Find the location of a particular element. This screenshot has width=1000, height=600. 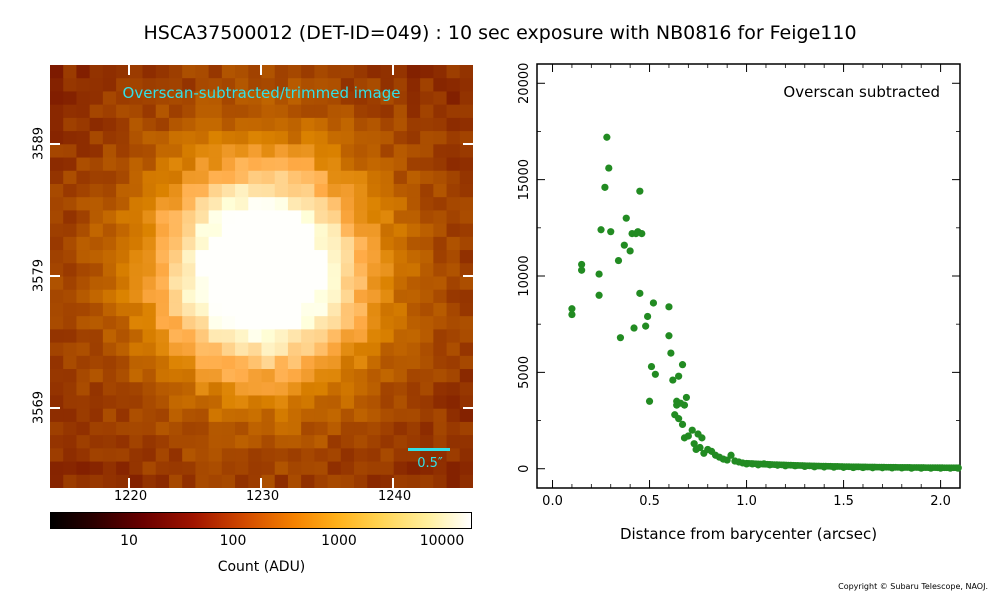

y-tick-label: 15000 is located at coordinates (524, 179).